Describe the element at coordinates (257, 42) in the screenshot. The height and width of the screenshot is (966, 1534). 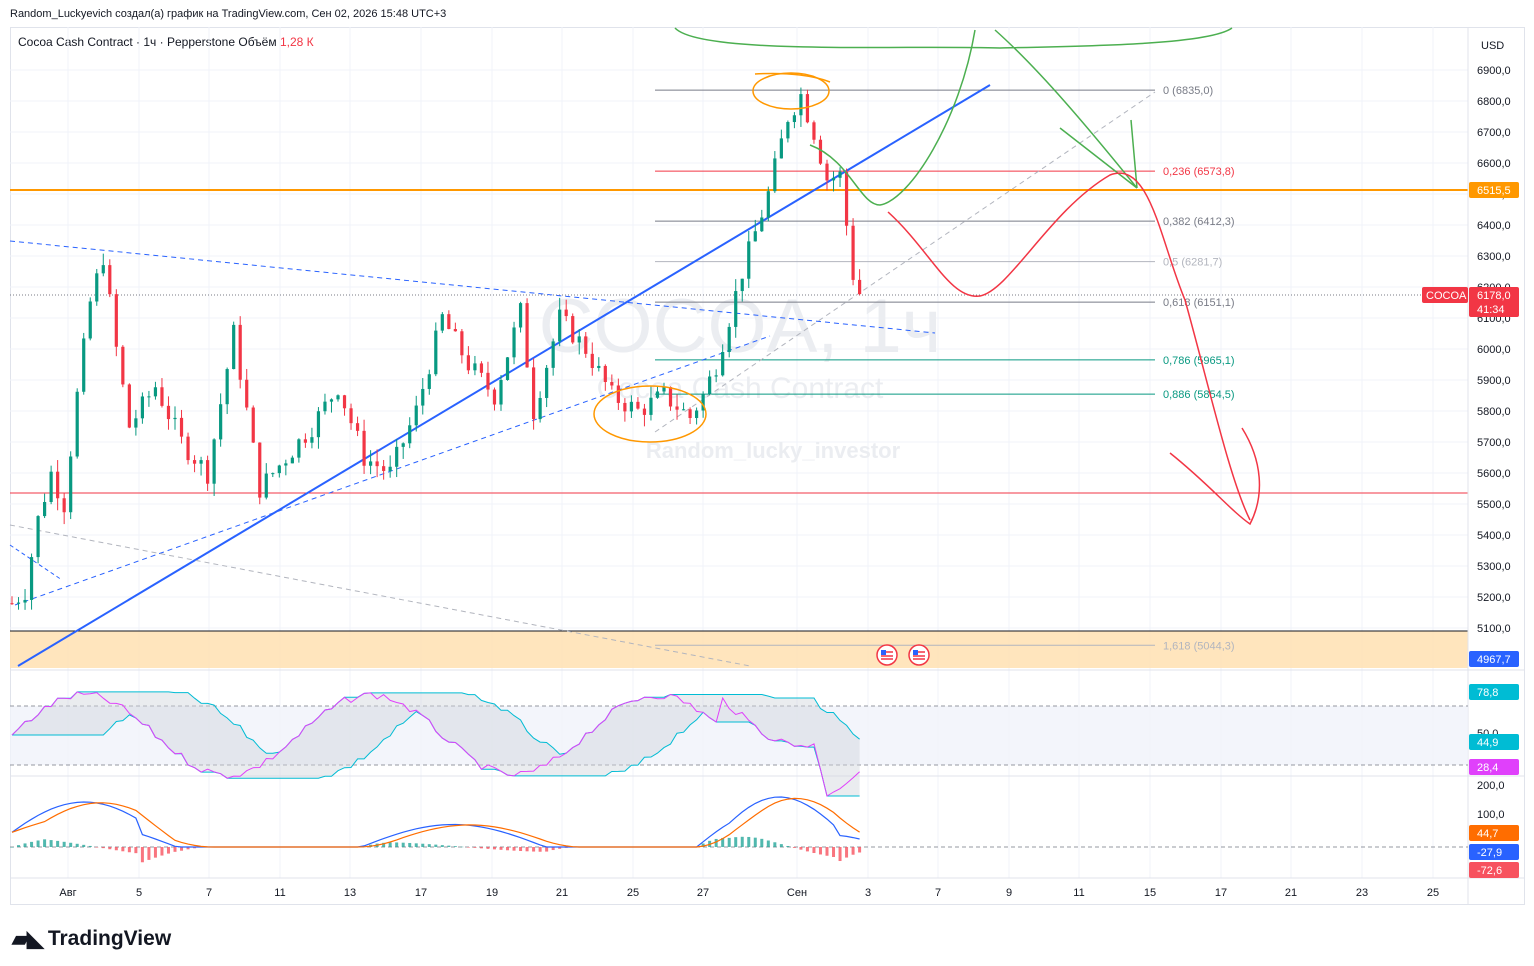
I see `volume-label: Объём` at that location.